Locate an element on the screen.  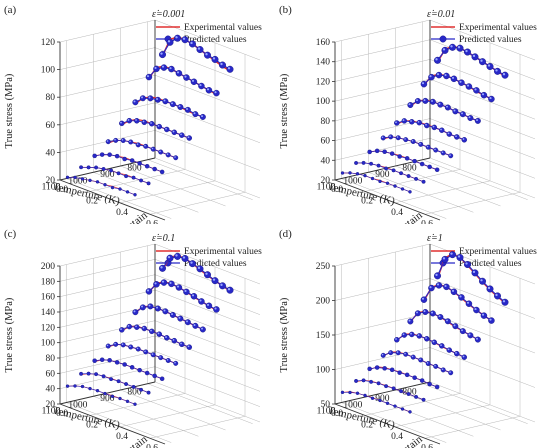
y-axis-title: True stress (MPa) is located at coordinates (9, 334).